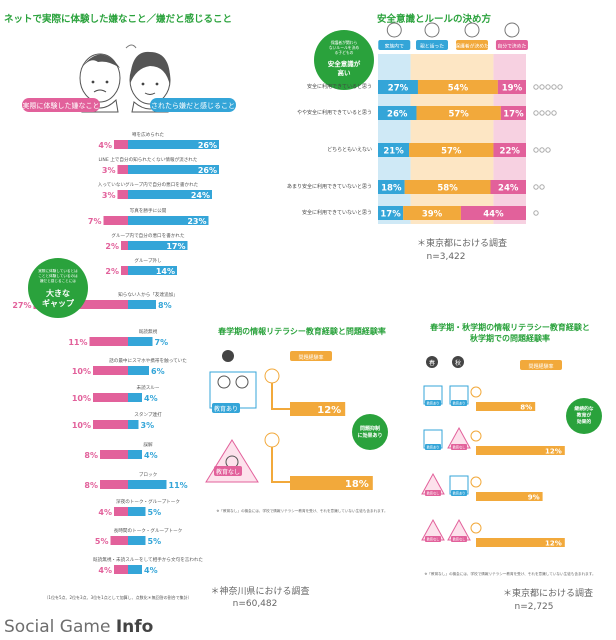 The width and height of the screenshot is (616, 640). What do you see at coordinates (226, 409) in the screenshot?
I see `edu-yes-label: 教育あり` at bounding box center [226, 409].